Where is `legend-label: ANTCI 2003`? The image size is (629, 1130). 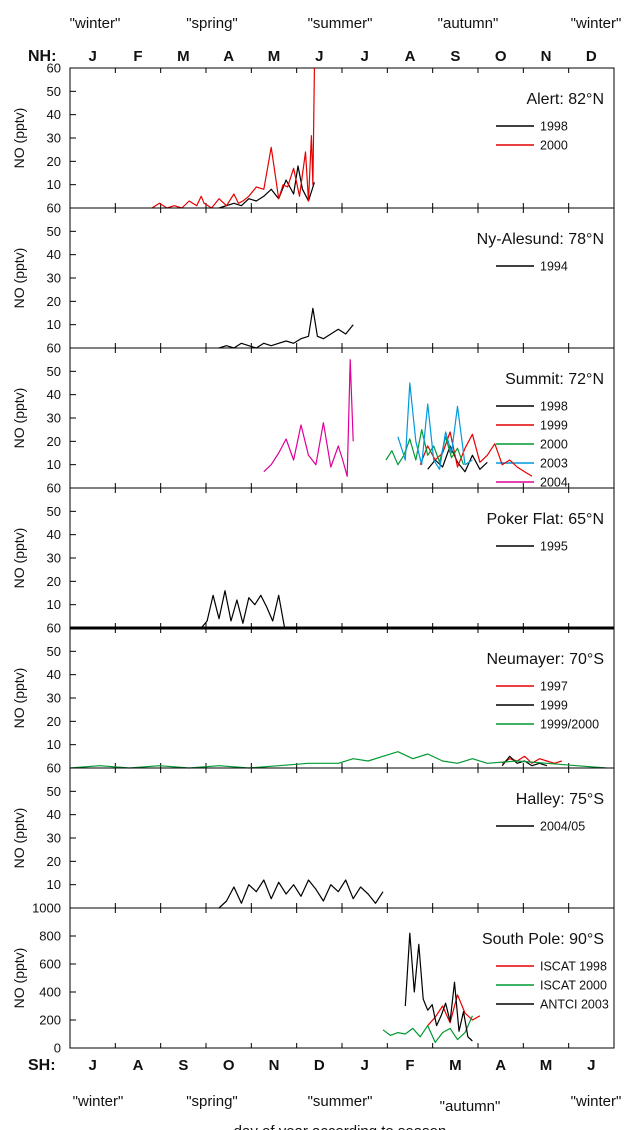
legend-label: ANTCI 2003 is located at coordinates (574, 1005).